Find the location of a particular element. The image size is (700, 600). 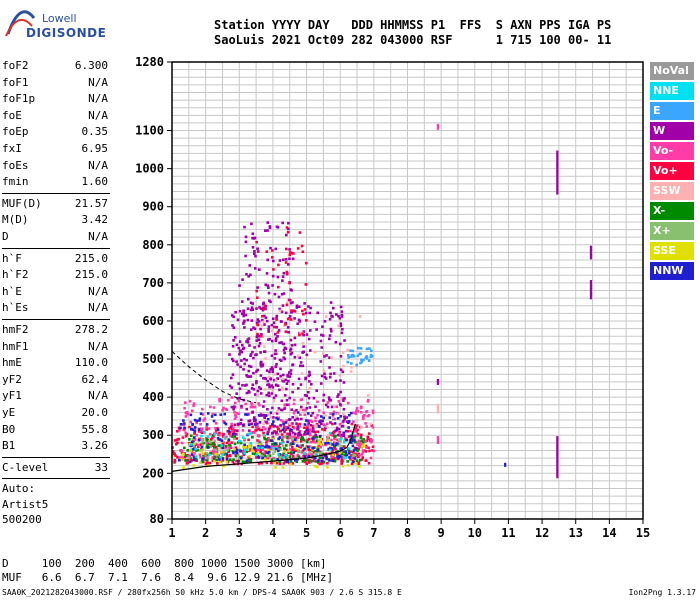

x-tick-label: 7 is located at coordinates (373, 533).